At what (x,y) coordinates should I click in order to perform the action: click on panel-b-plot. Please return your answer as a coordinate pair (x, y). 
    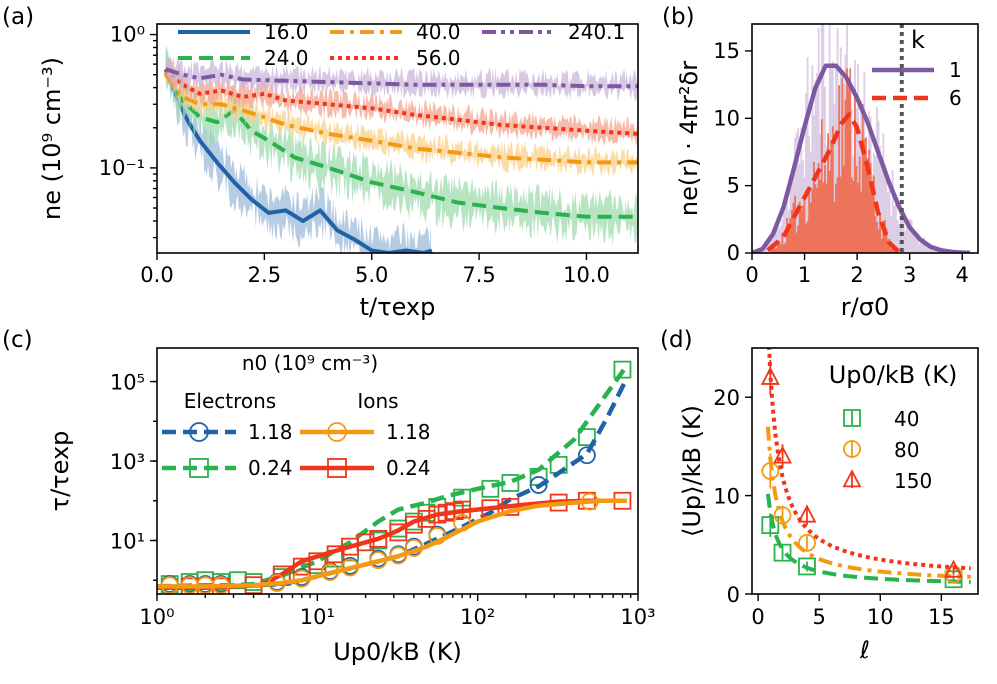
    Looking at the image, I should click on (861, 138).